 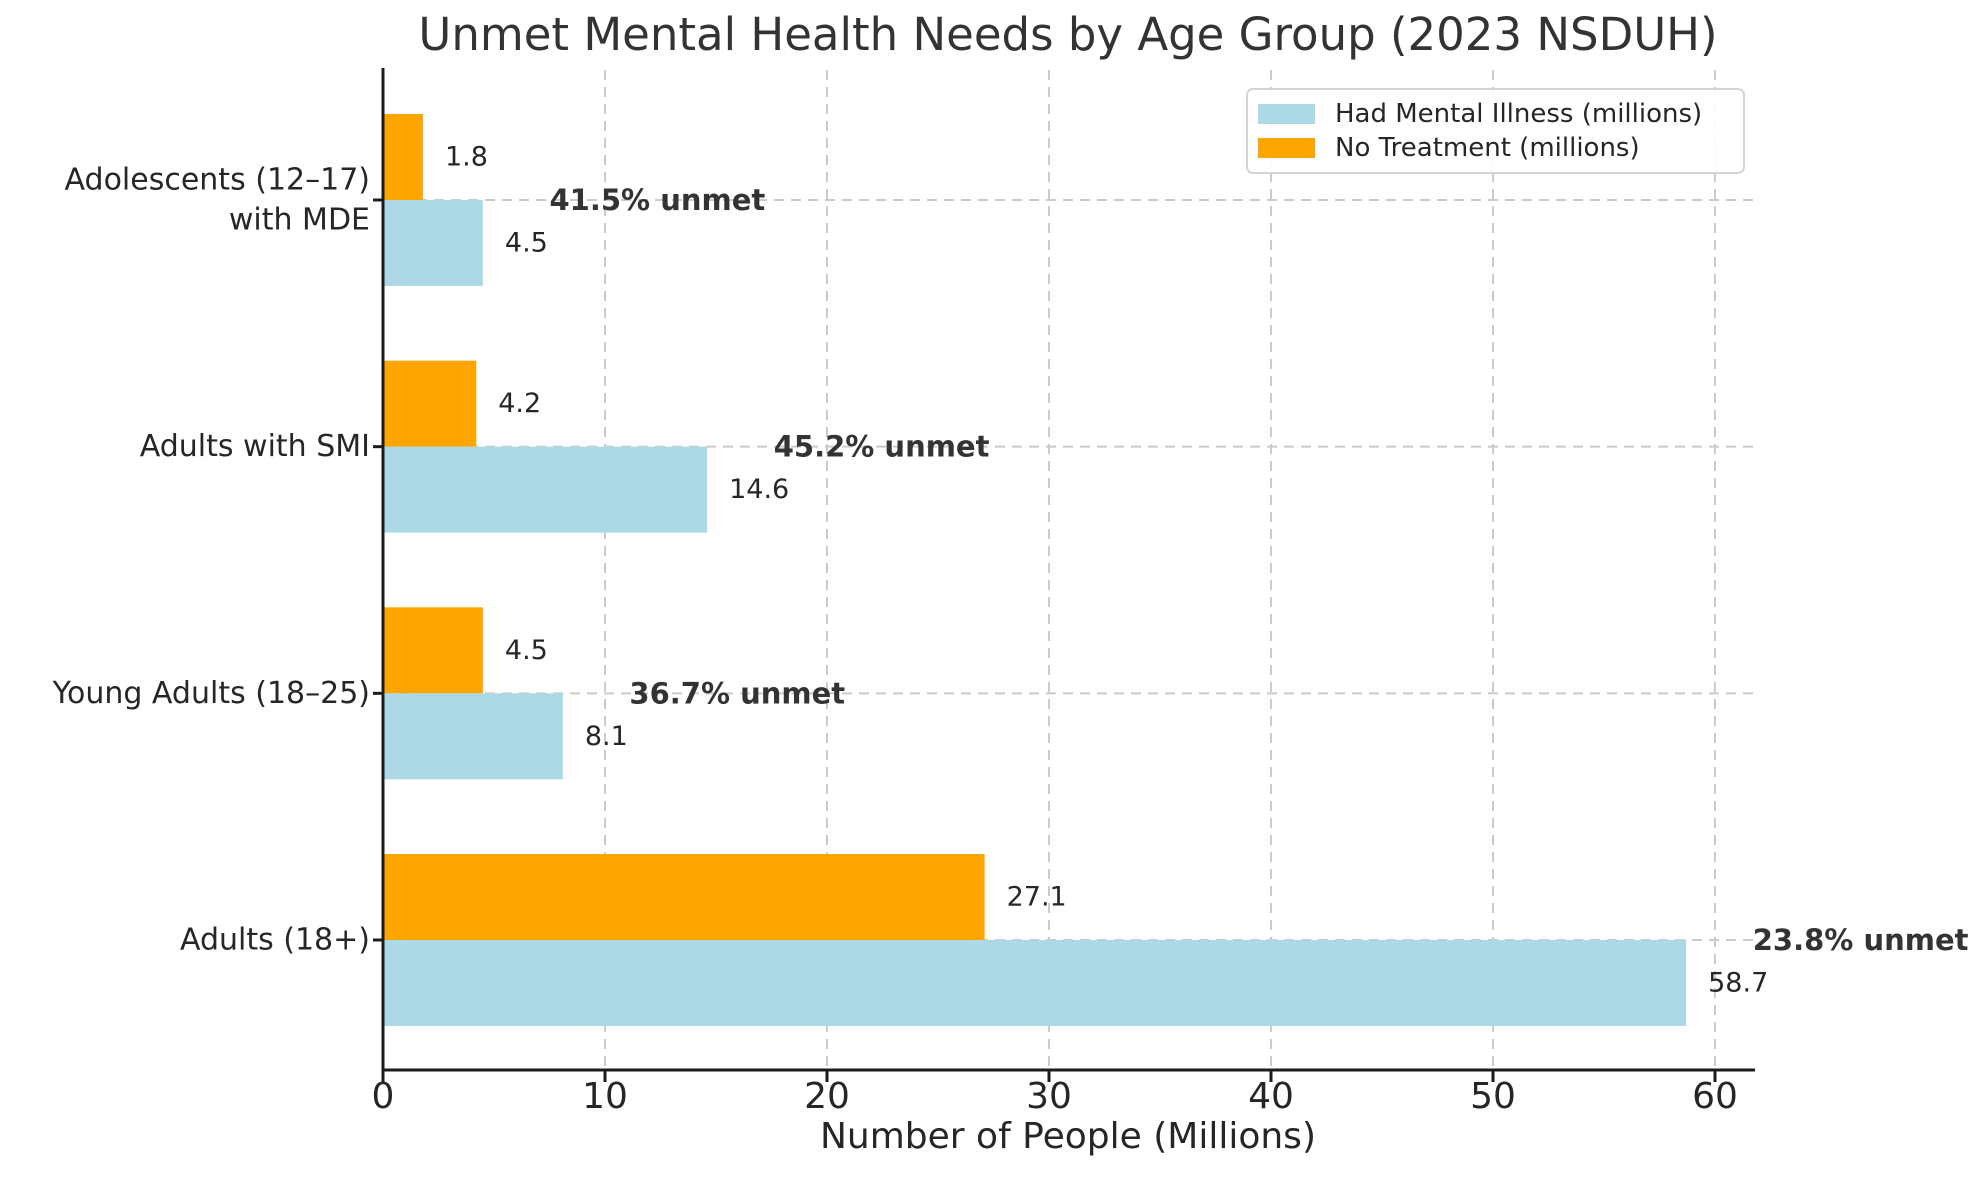 I want to click on y-category-label-0: with MDE, so click(x=299, y=220).